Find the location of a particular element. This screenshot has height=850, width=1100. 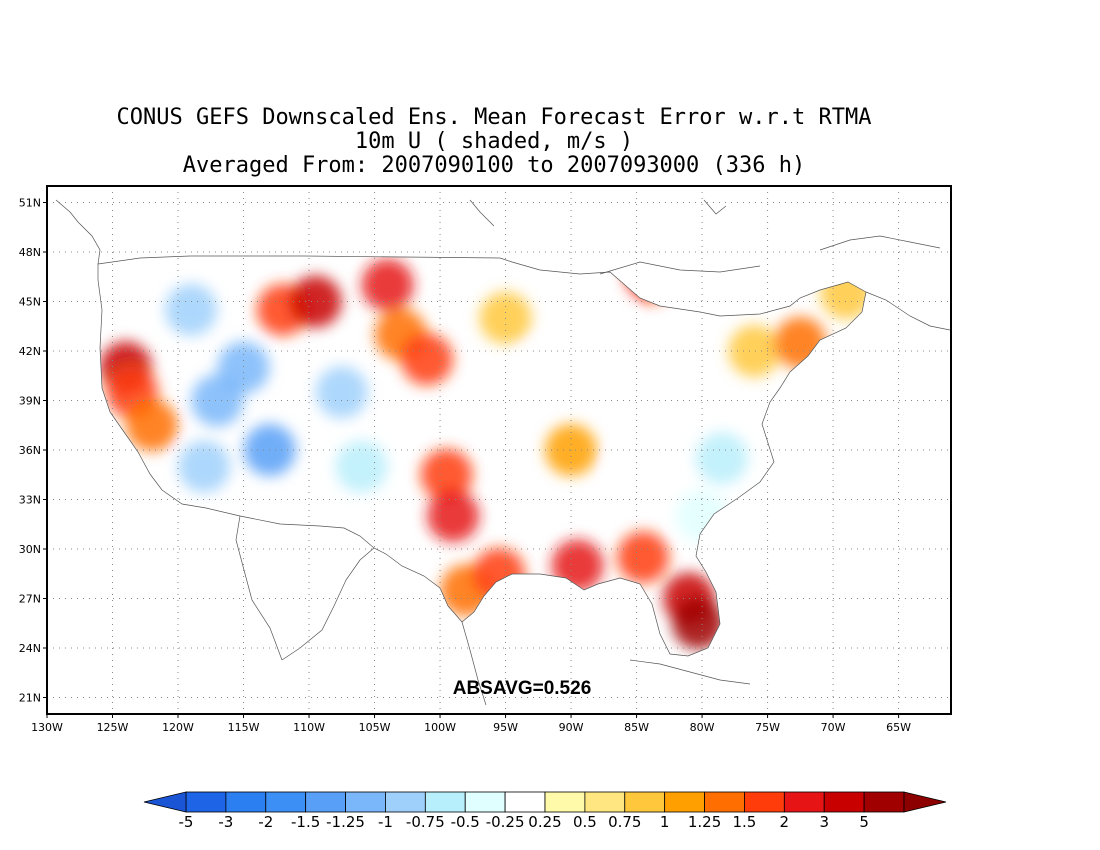

colorbar-label: -5 is located at coordinates (186, 822).